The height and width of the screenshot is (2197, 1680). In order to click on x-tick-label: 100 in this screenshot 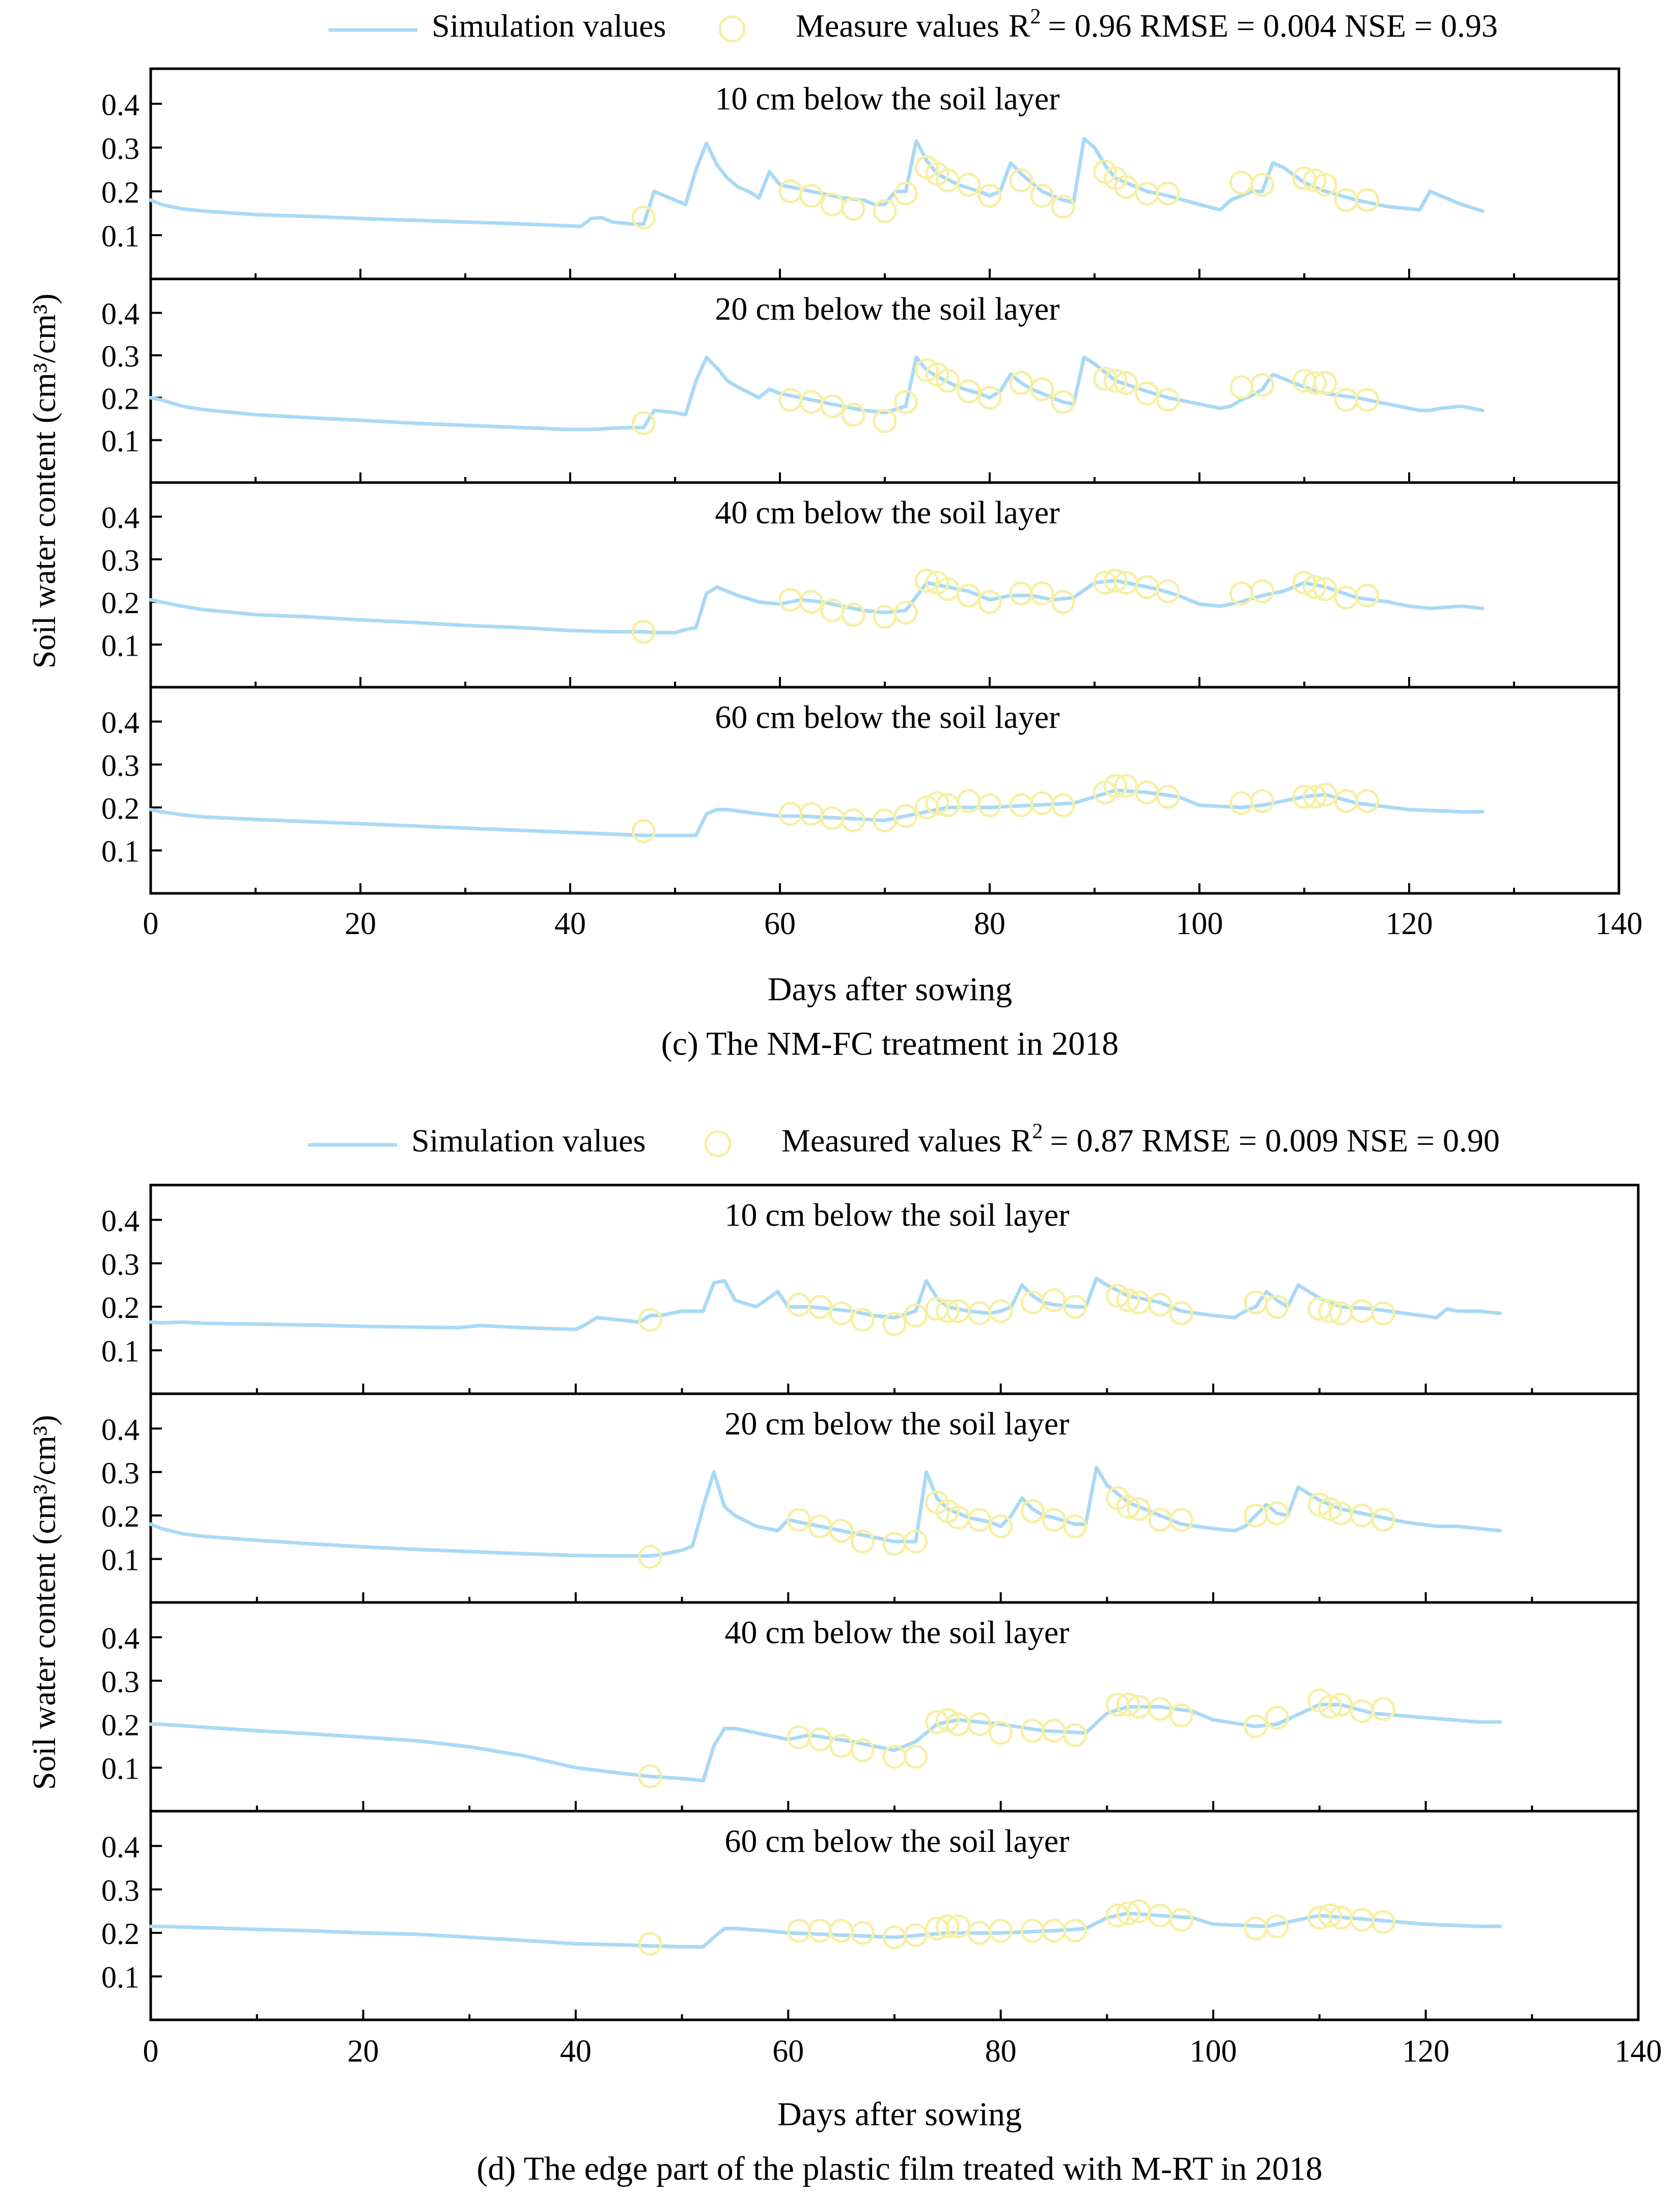, I will do `click(1199, 924)`.